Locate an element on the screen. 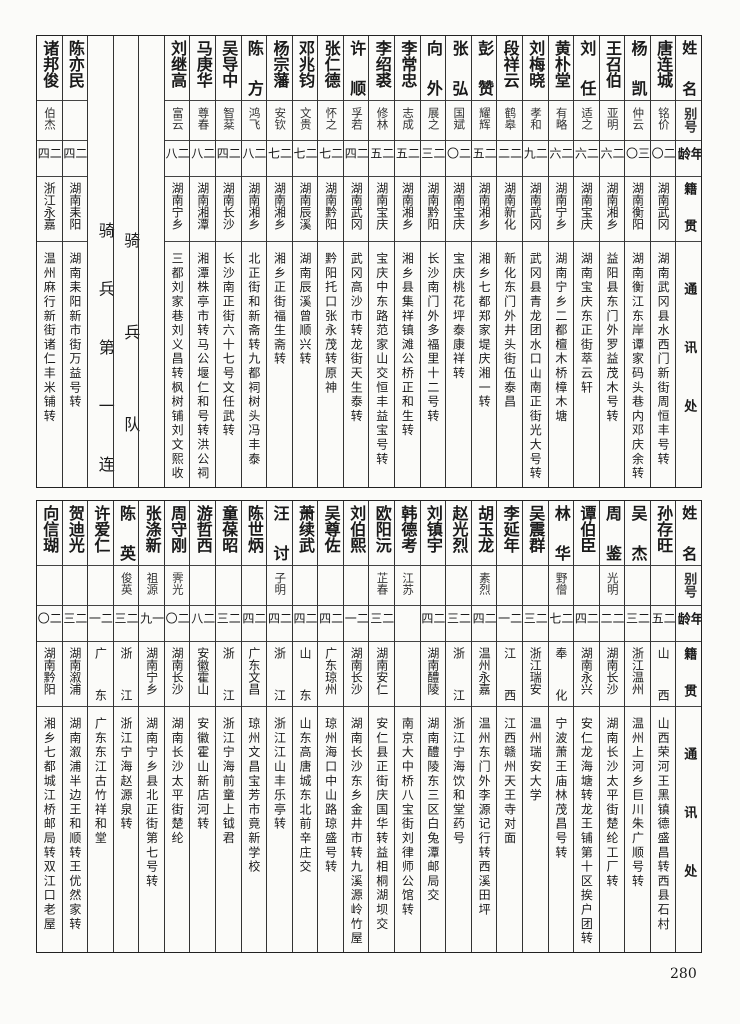 This screenshot has width=740, height=1024. address-text: 长沙南门外多福里十二号转 is located at coordinates (432, 338).